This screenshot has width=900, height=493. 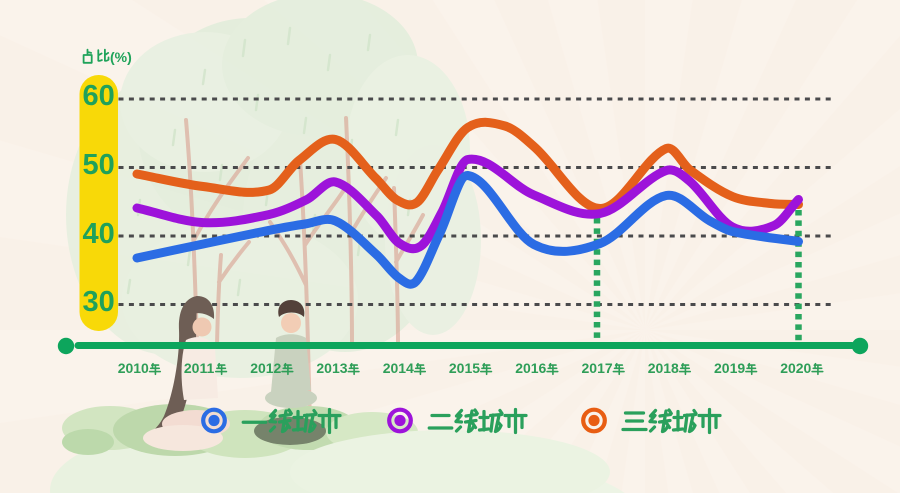 I want to click on svg-text: 2017, so click(x=597, y=368).